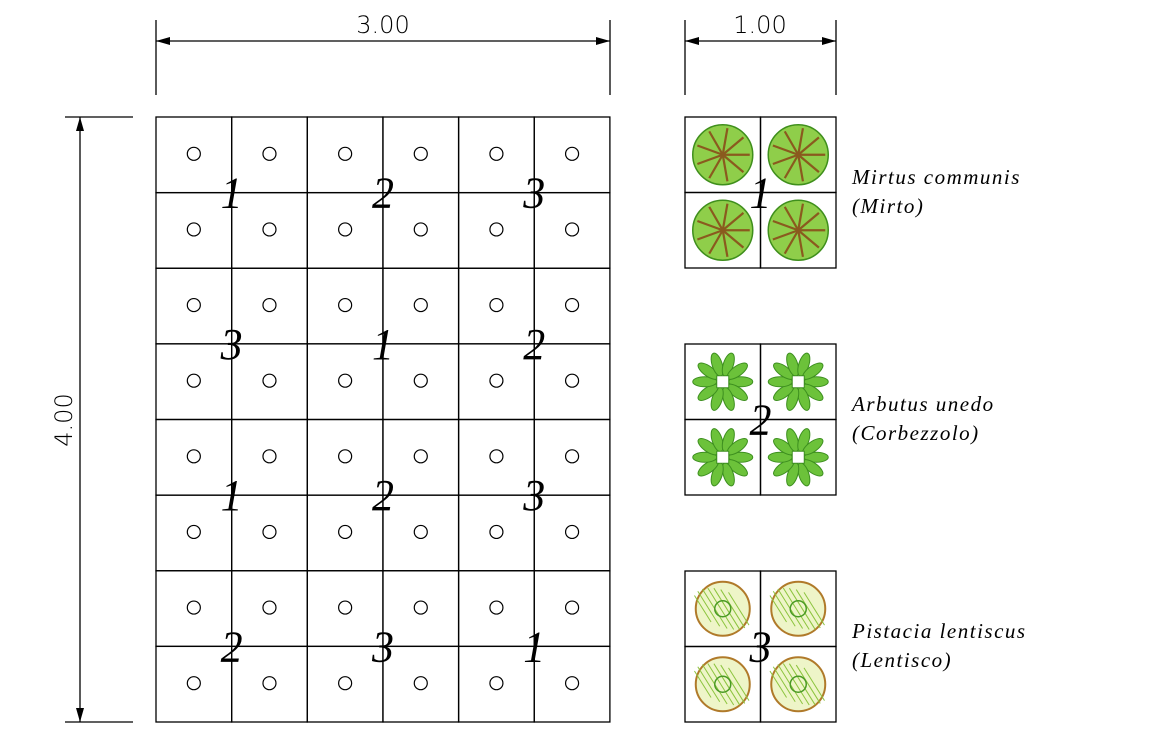  Describe the element at coordinates (761, 193) in the screenshot. I see `legend-number: 1` at that location.